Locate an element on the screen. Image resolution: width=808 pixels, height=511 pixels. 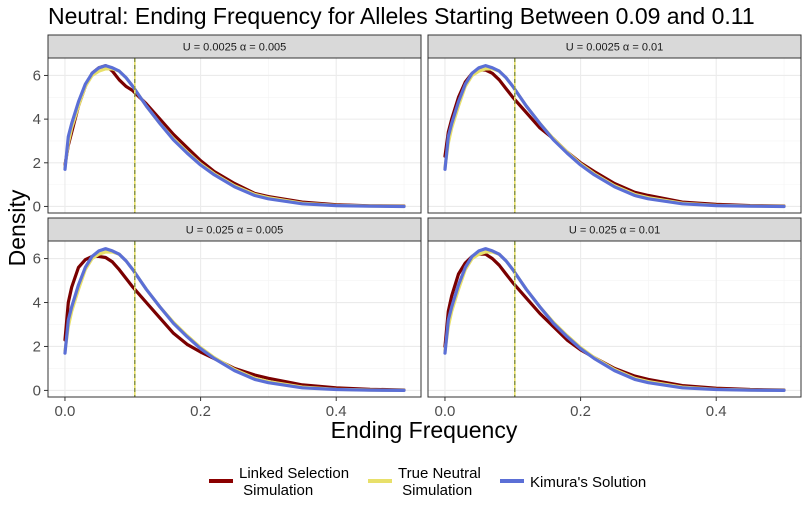
legend-label-kimura: Kimura's Solution is located at coordinates (588, 482).